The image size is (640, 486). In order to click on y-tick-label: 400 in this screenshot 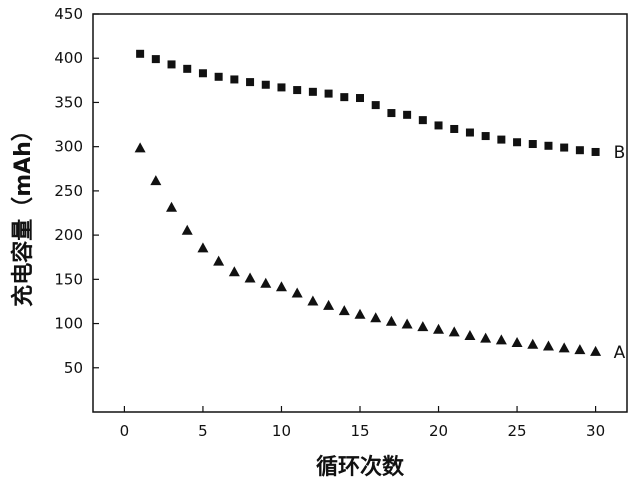, I will do `click(68, 58)`.